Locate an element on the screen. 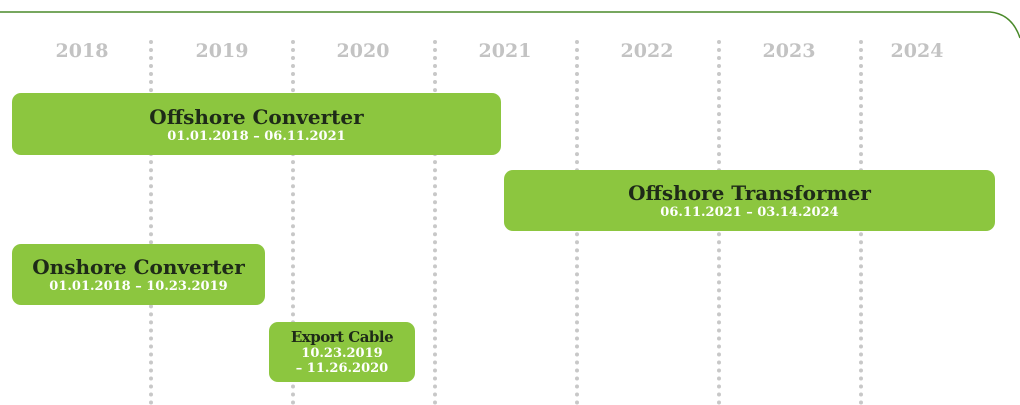  task-dates: – 11.26.2020 is located at coordinates (342, 368).